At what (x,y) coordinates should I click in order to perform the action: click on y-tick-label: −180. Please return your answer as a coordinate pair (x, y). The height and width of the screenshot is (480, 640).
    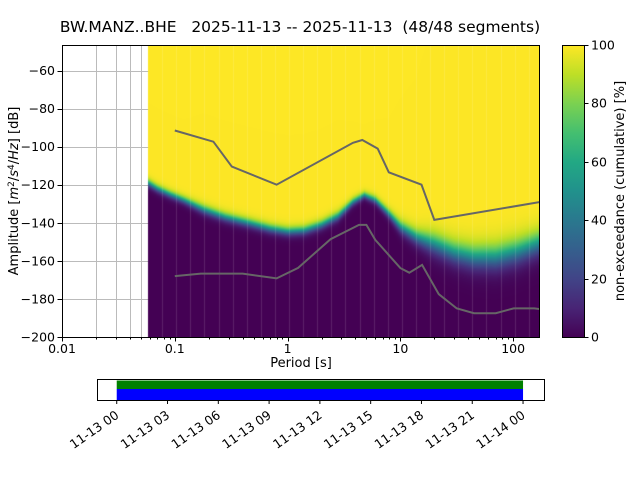
    Looking at the image, I should click on (38, 298).